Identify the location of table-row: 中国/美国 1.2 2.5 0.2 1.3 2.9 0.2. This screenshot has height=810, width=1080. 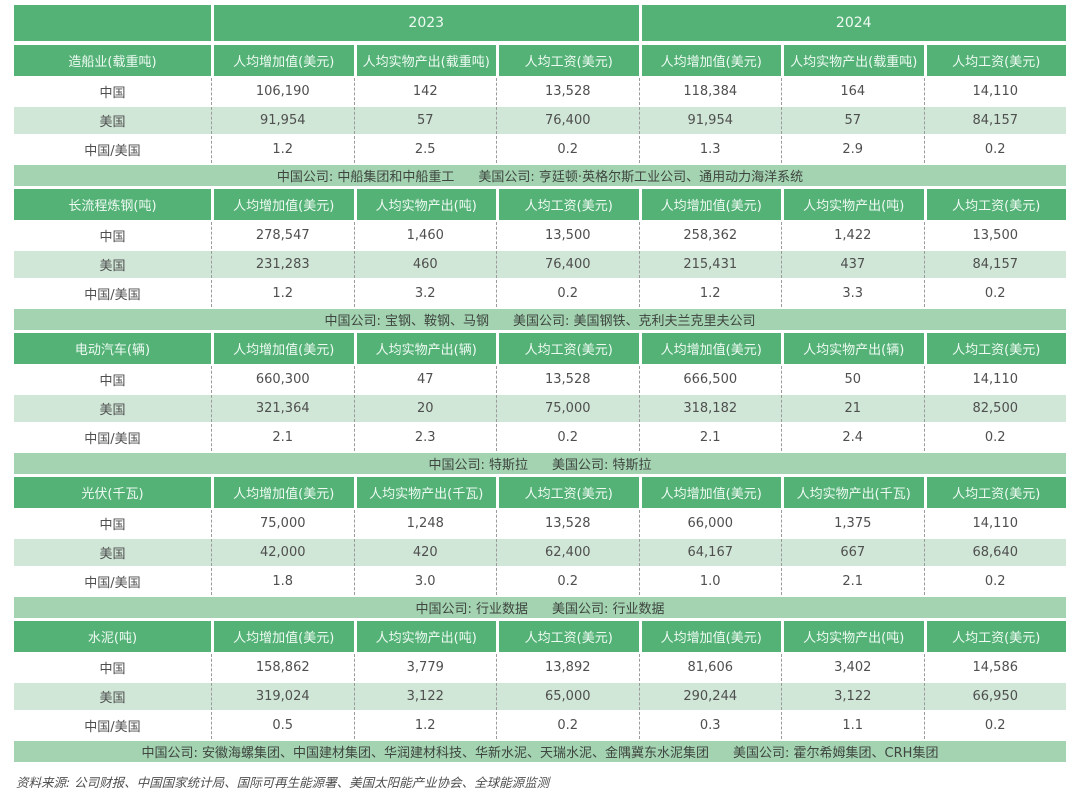
(540, 149).